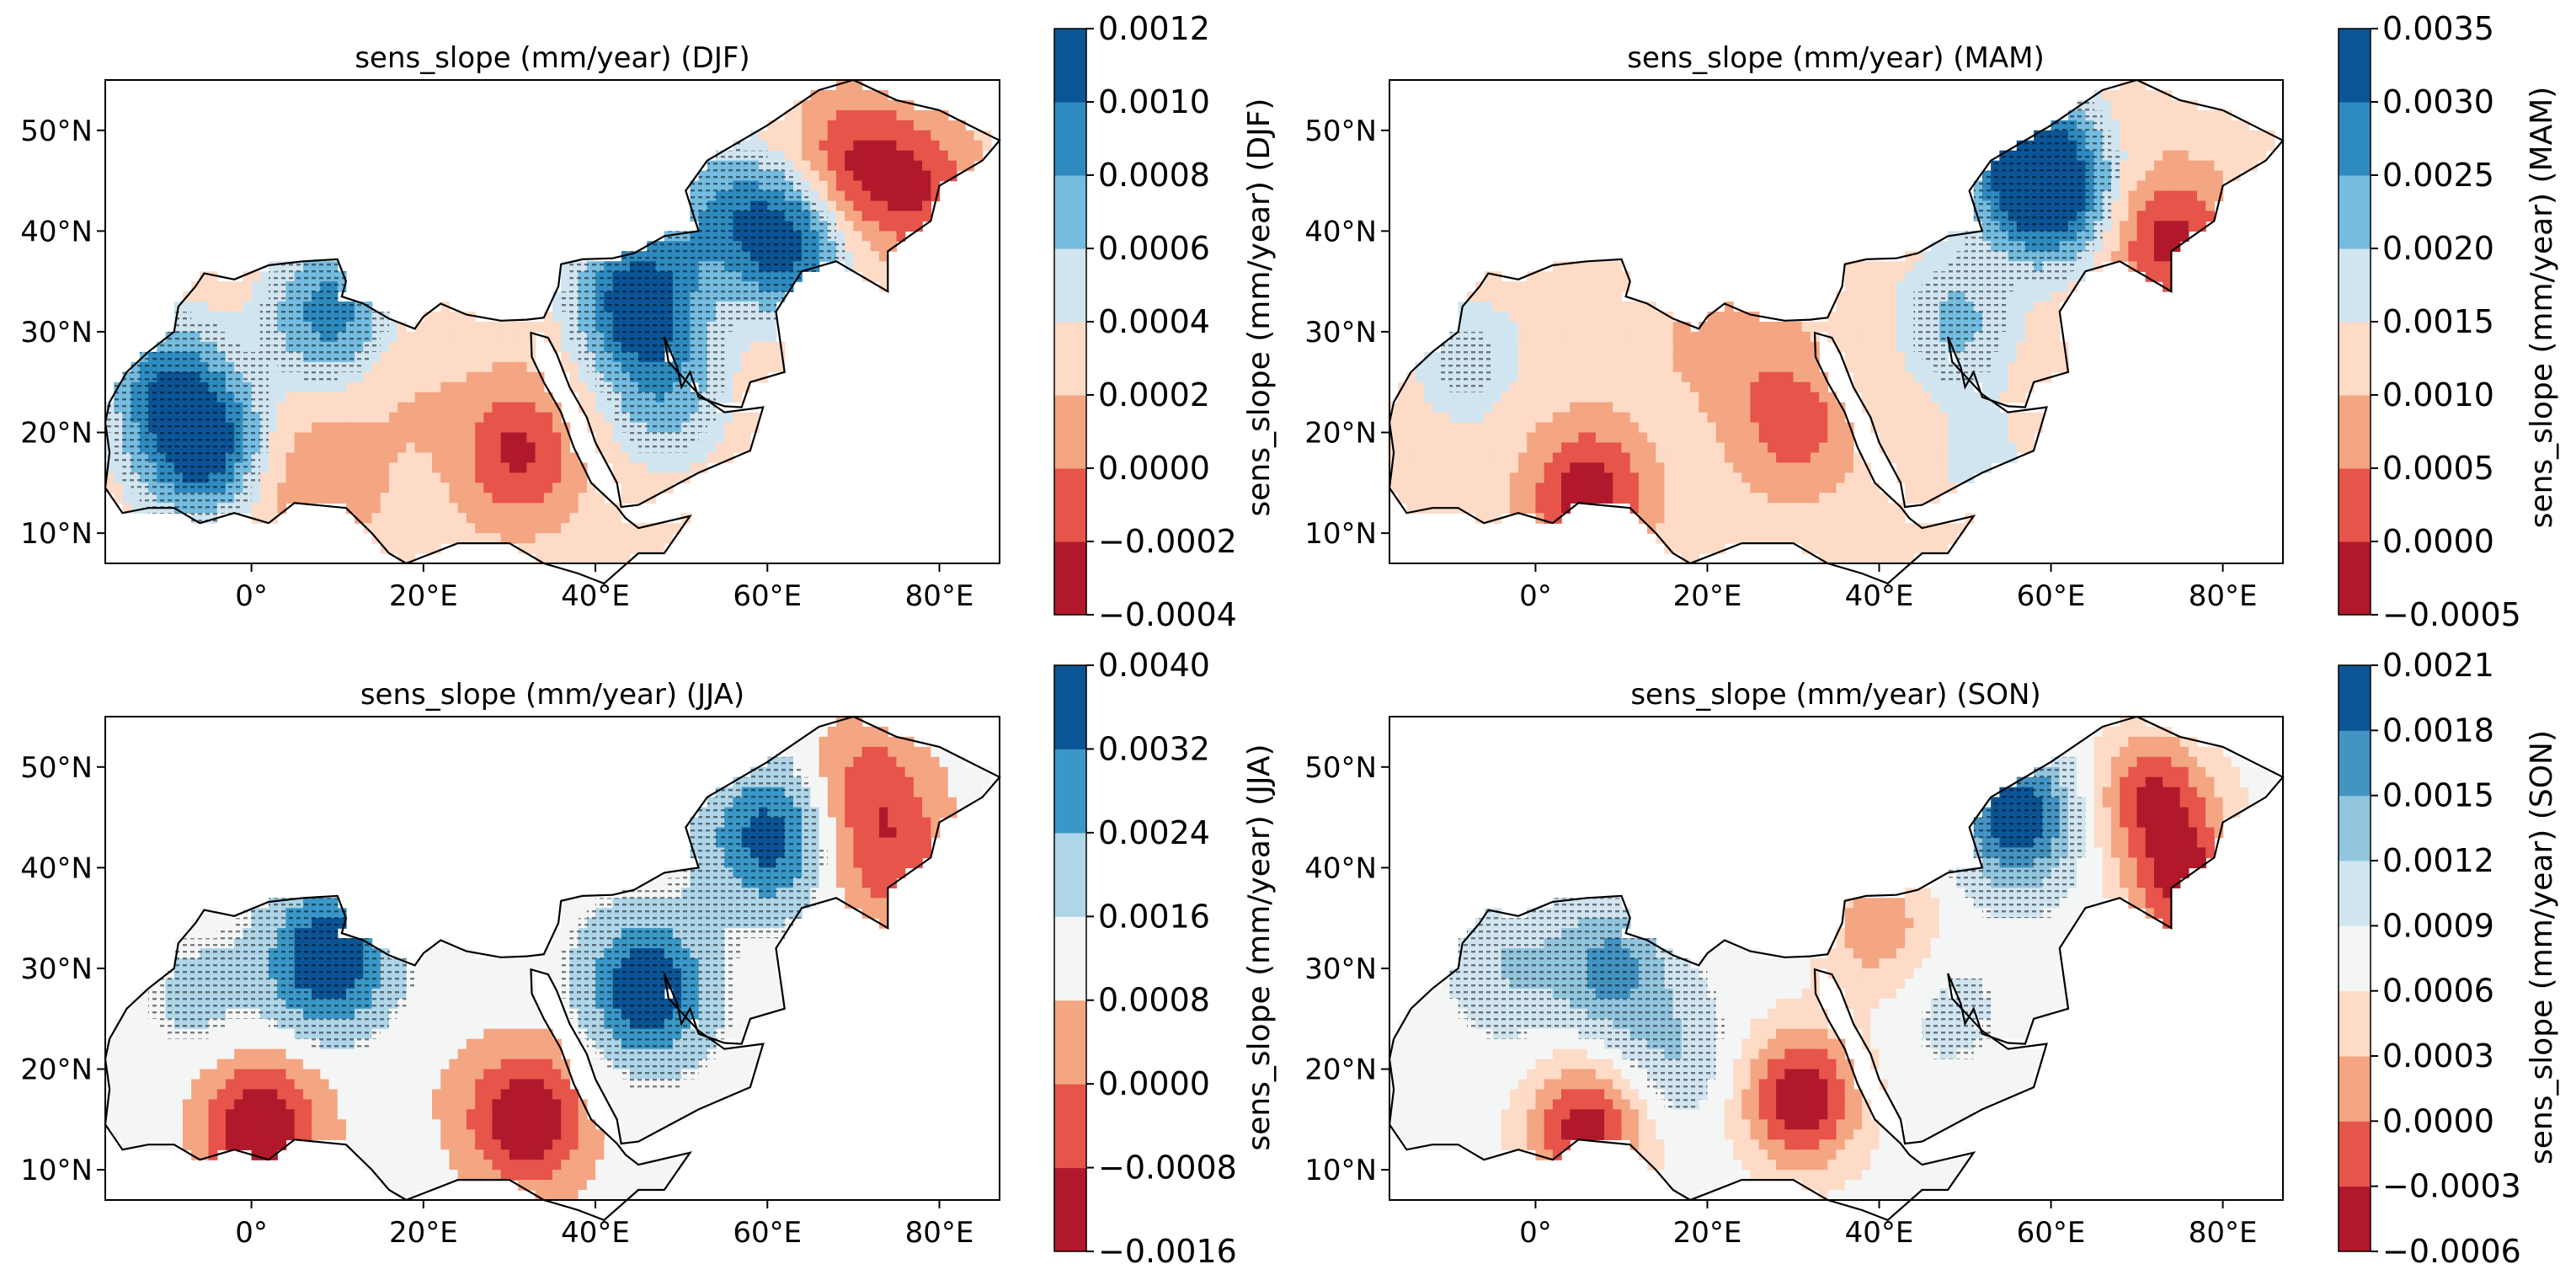 The image size is (2576, 1280). What do you see at coordinates (1070, 505) in the screenshot?
I see `colorbar-segment` at bounding box center [1070, 505].